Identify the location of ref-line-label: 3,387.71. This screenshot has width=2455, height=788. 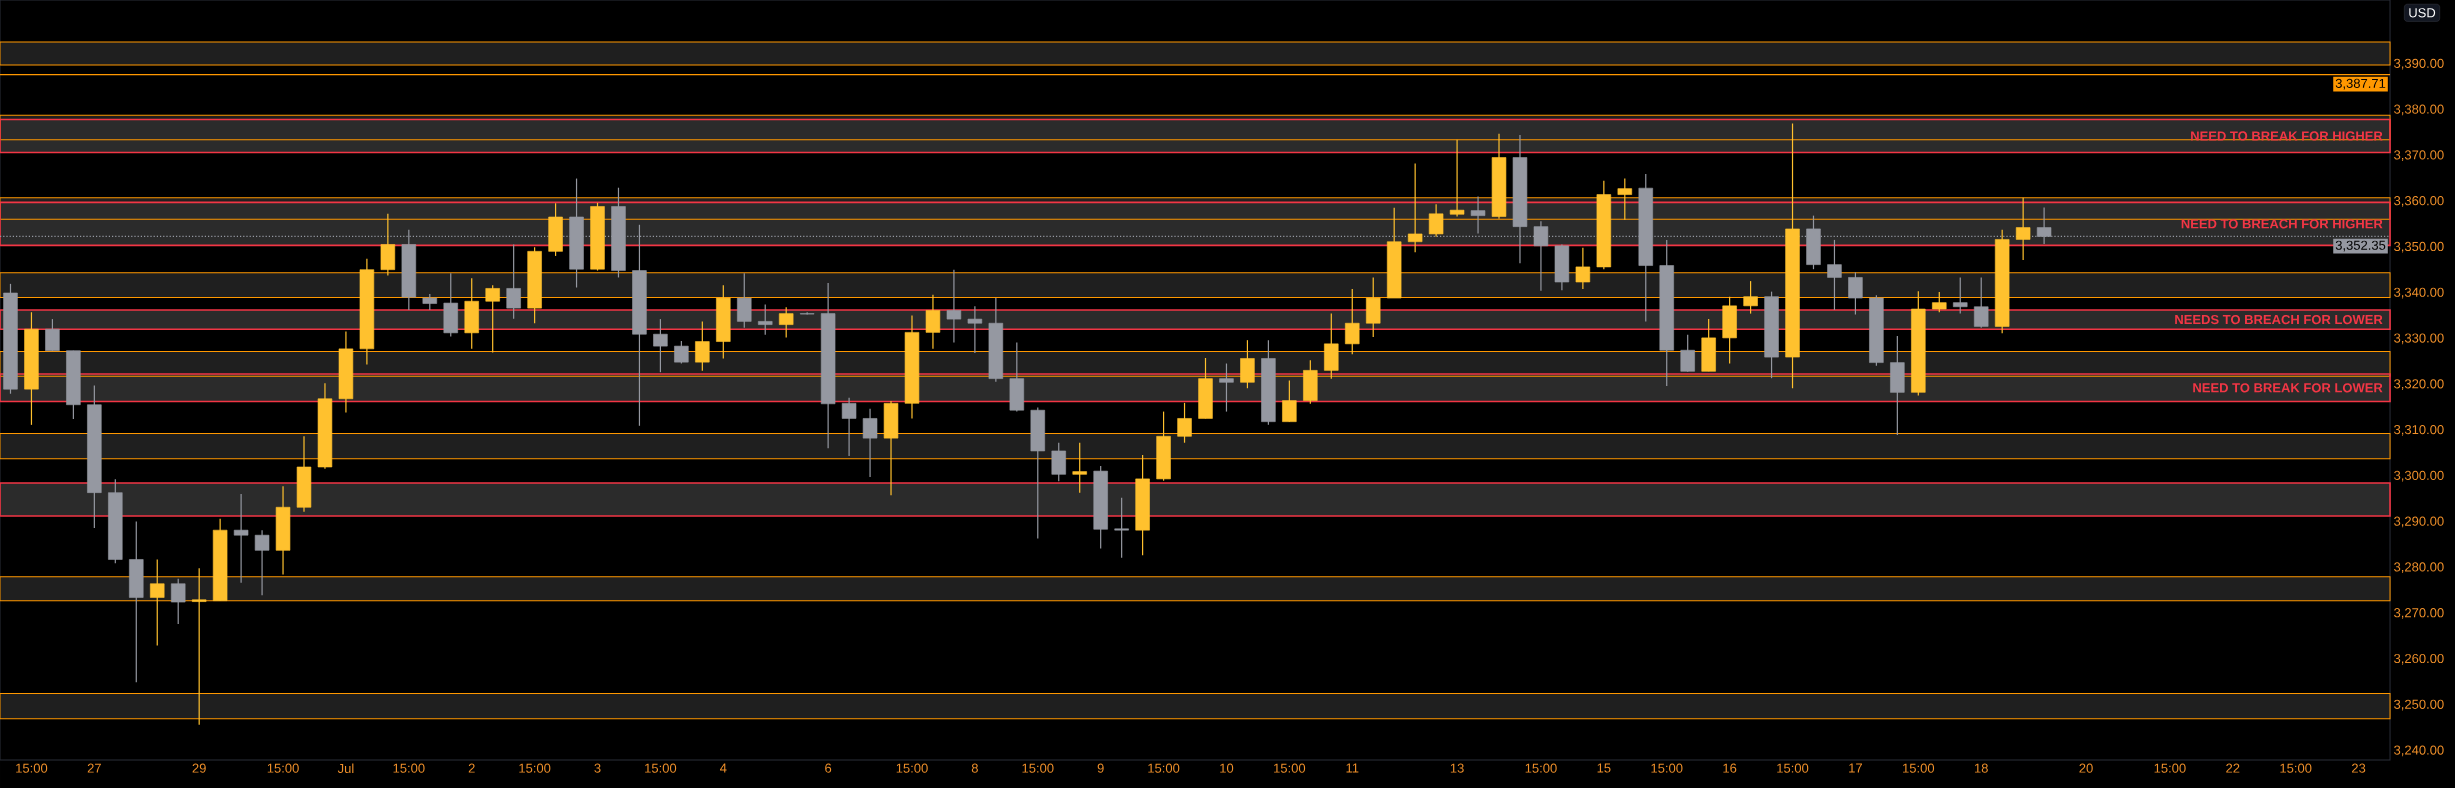
(2360, 84).